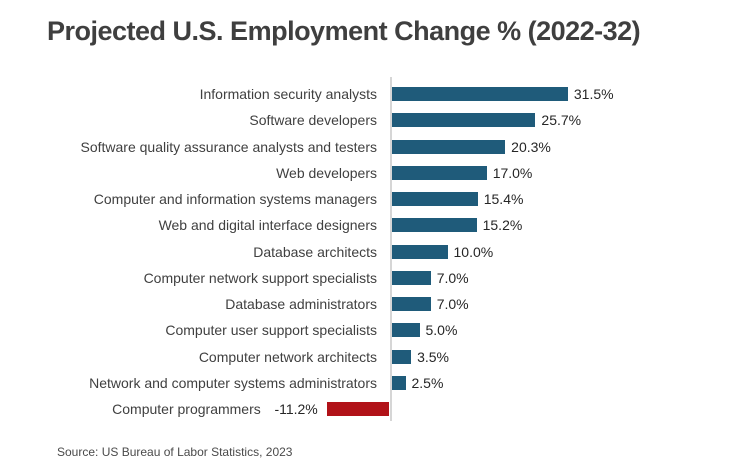  What do you see at coordinates (313, 120) in the screenshot?
I see `category-label: Software developers` at bounding box center [313, 120].